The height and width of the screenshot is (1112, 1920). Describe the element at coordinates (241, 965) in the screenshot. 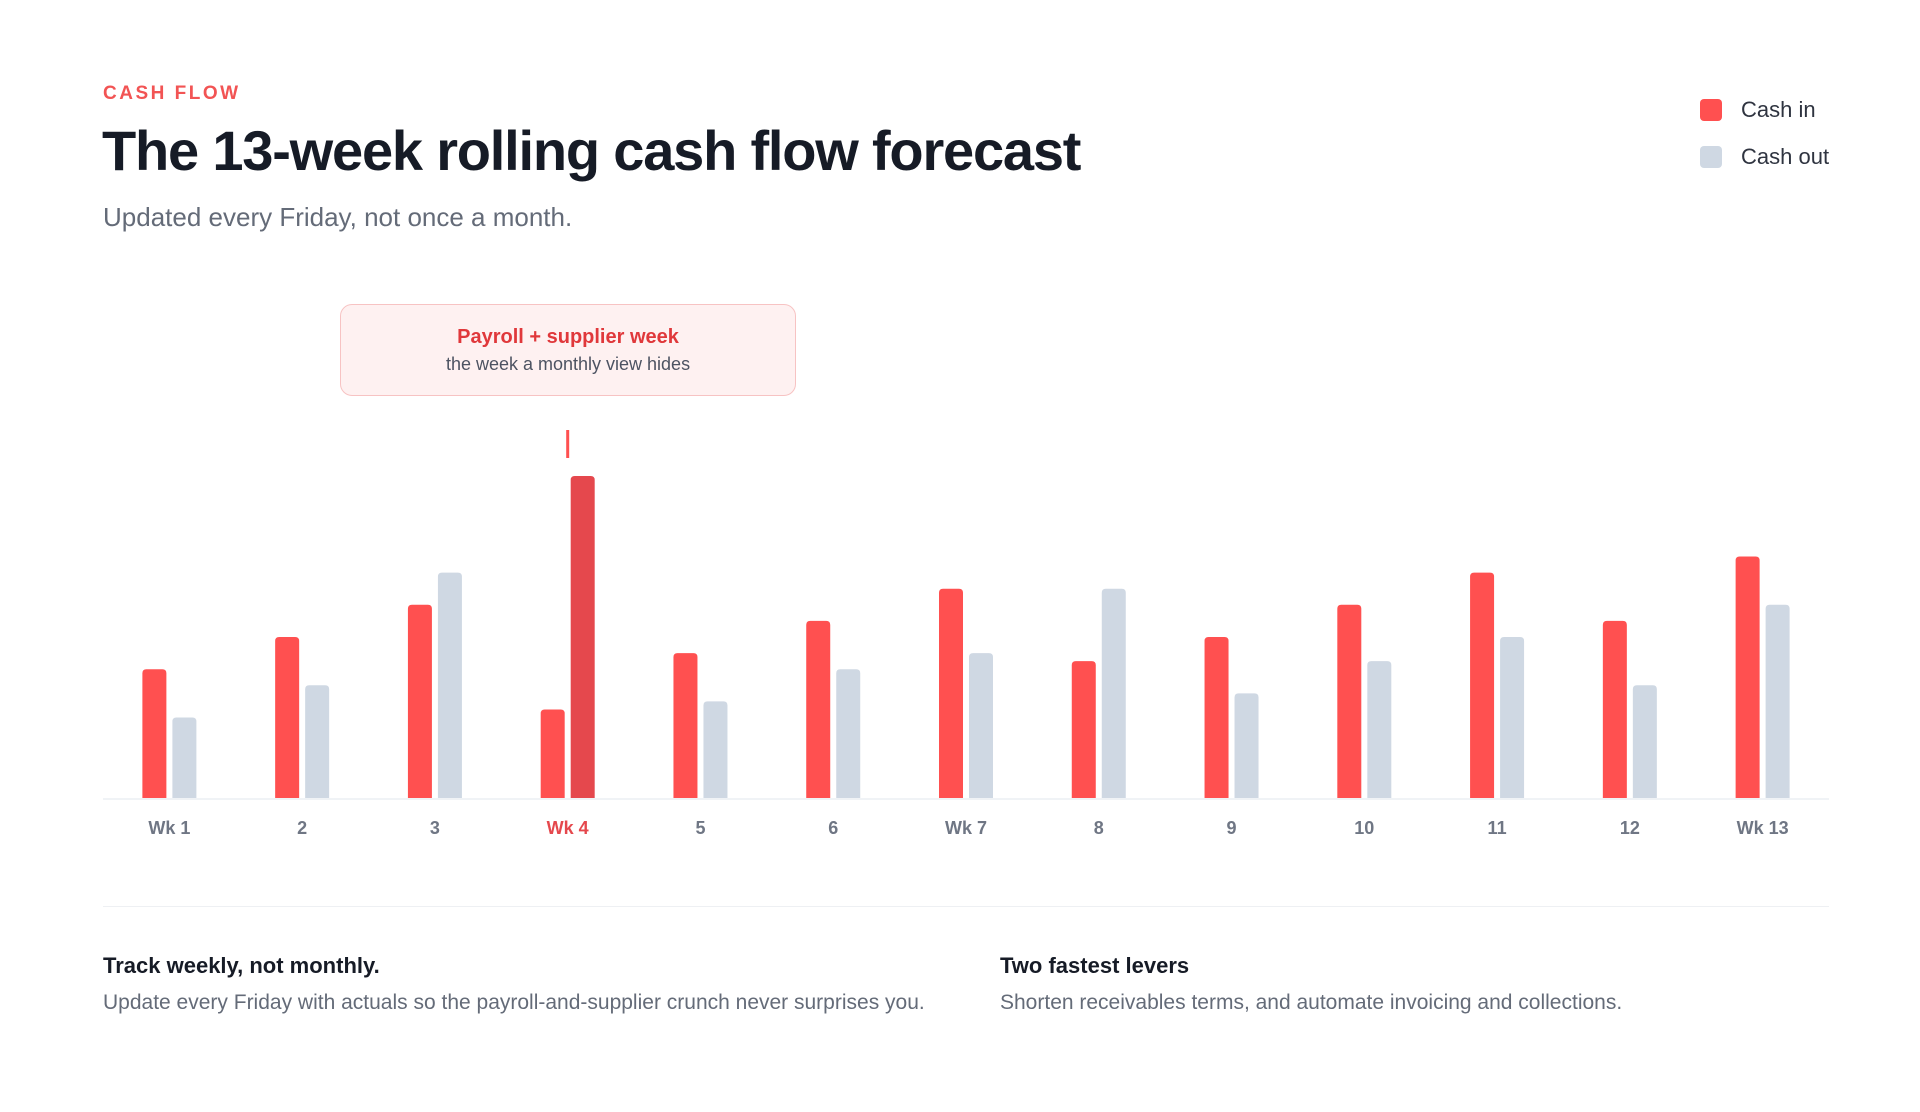

I see `note-title: Track weekly, not monthly.` at that location.